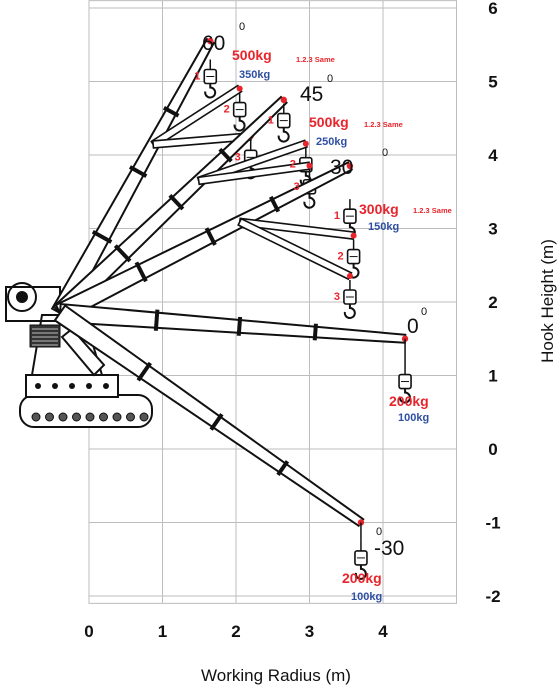  What do you see at coordinates (309, 631) in the screenshot?
I see `x-tick-label: 3` at bounding box center [309, 631].